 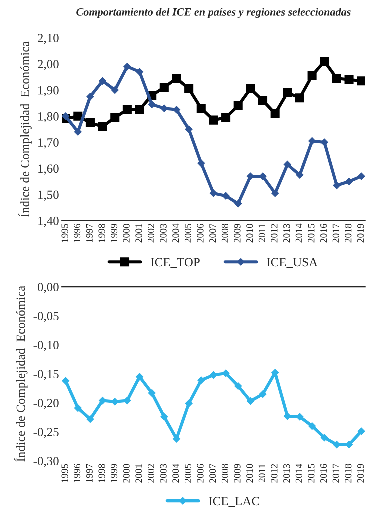 I want to click on x-tick-label: 2016, so click(x=324, y=473).